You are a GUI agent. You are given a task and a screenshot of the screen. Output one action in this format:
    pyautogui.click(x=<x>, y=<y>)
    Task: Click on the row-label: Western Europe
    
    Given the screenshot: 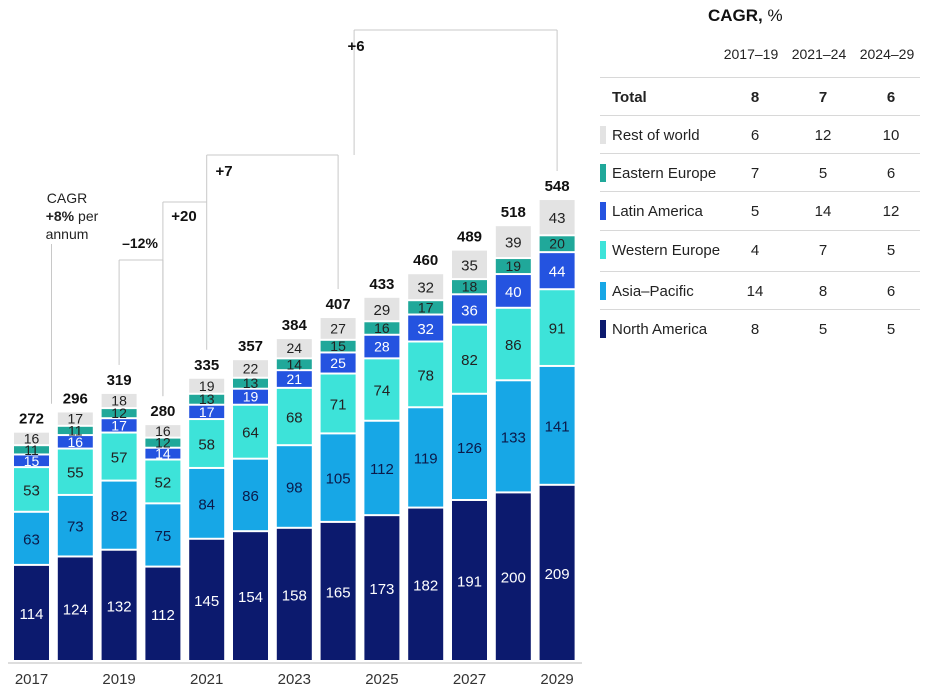 What is the action you would take?
    pyautogui.click(x=666, y=250)
    